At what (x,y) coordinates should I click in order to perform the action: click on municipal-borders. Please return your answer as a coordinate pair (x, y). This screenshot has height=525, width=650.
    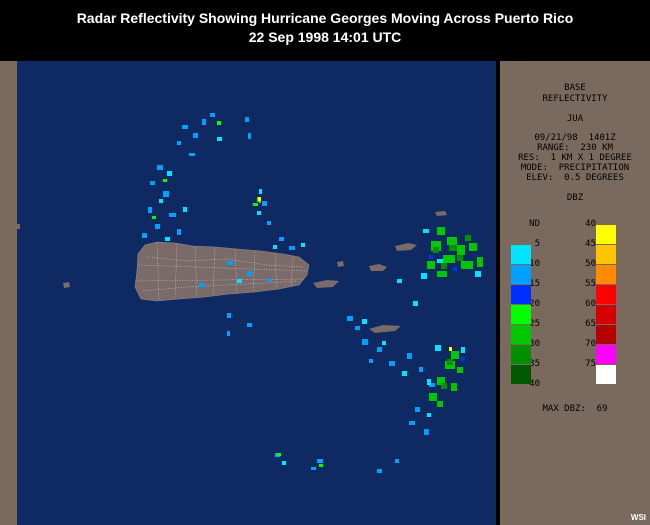
    Looking at the image, I should click on (222, 271).